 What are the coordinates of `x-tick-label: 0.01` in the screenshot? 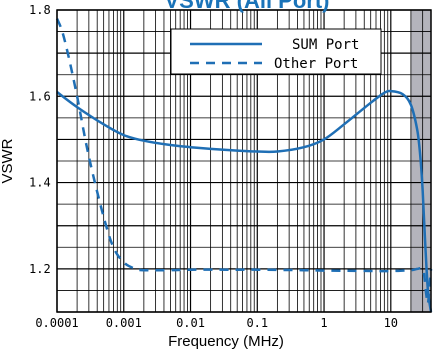 It's located at (190, 323).